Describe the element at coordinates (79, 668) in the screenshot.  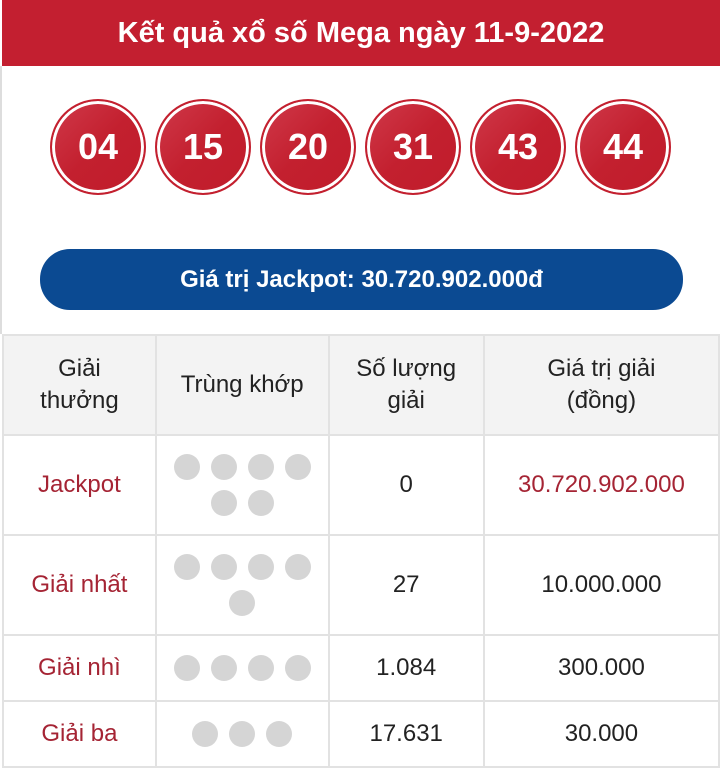
I see `prize-name: Giải nhì` at that location.